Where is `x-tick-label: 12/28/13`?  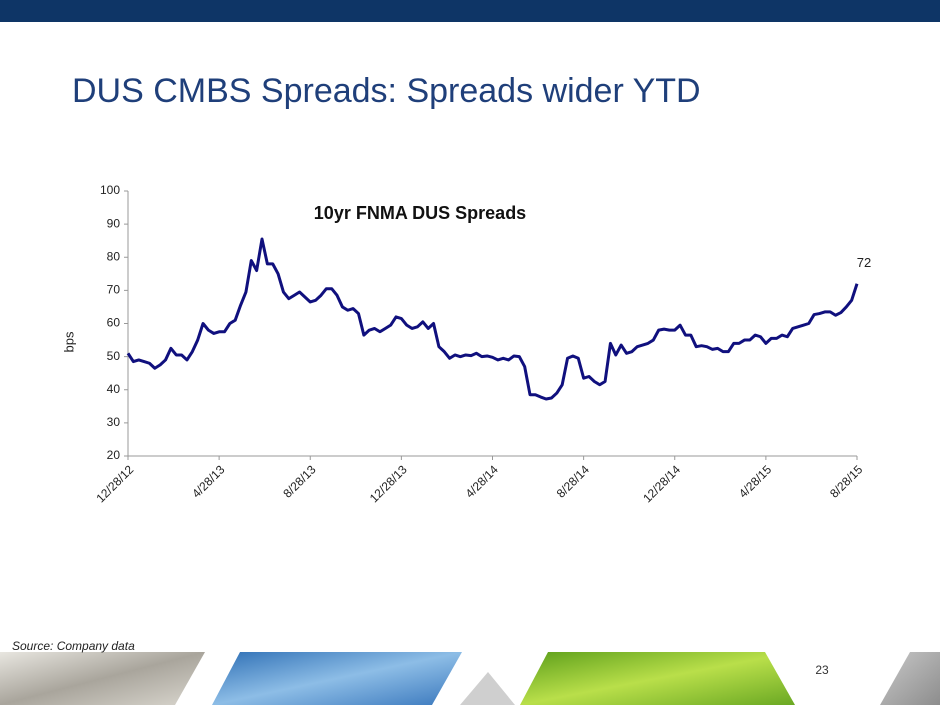
x-tick-label: 12/28/13 is located at coordinates (388, 483).